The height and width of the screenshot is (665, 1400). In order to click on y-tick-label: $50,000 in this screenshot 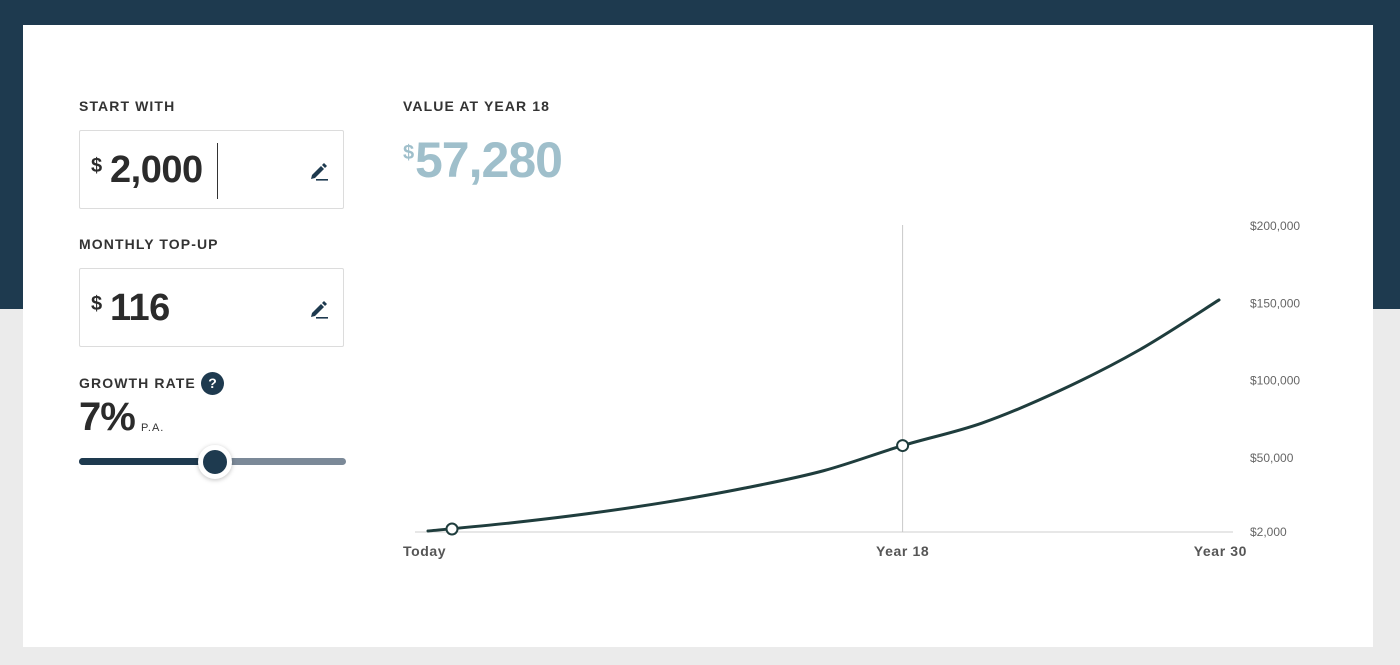, I will do `click(1272, 458)`.